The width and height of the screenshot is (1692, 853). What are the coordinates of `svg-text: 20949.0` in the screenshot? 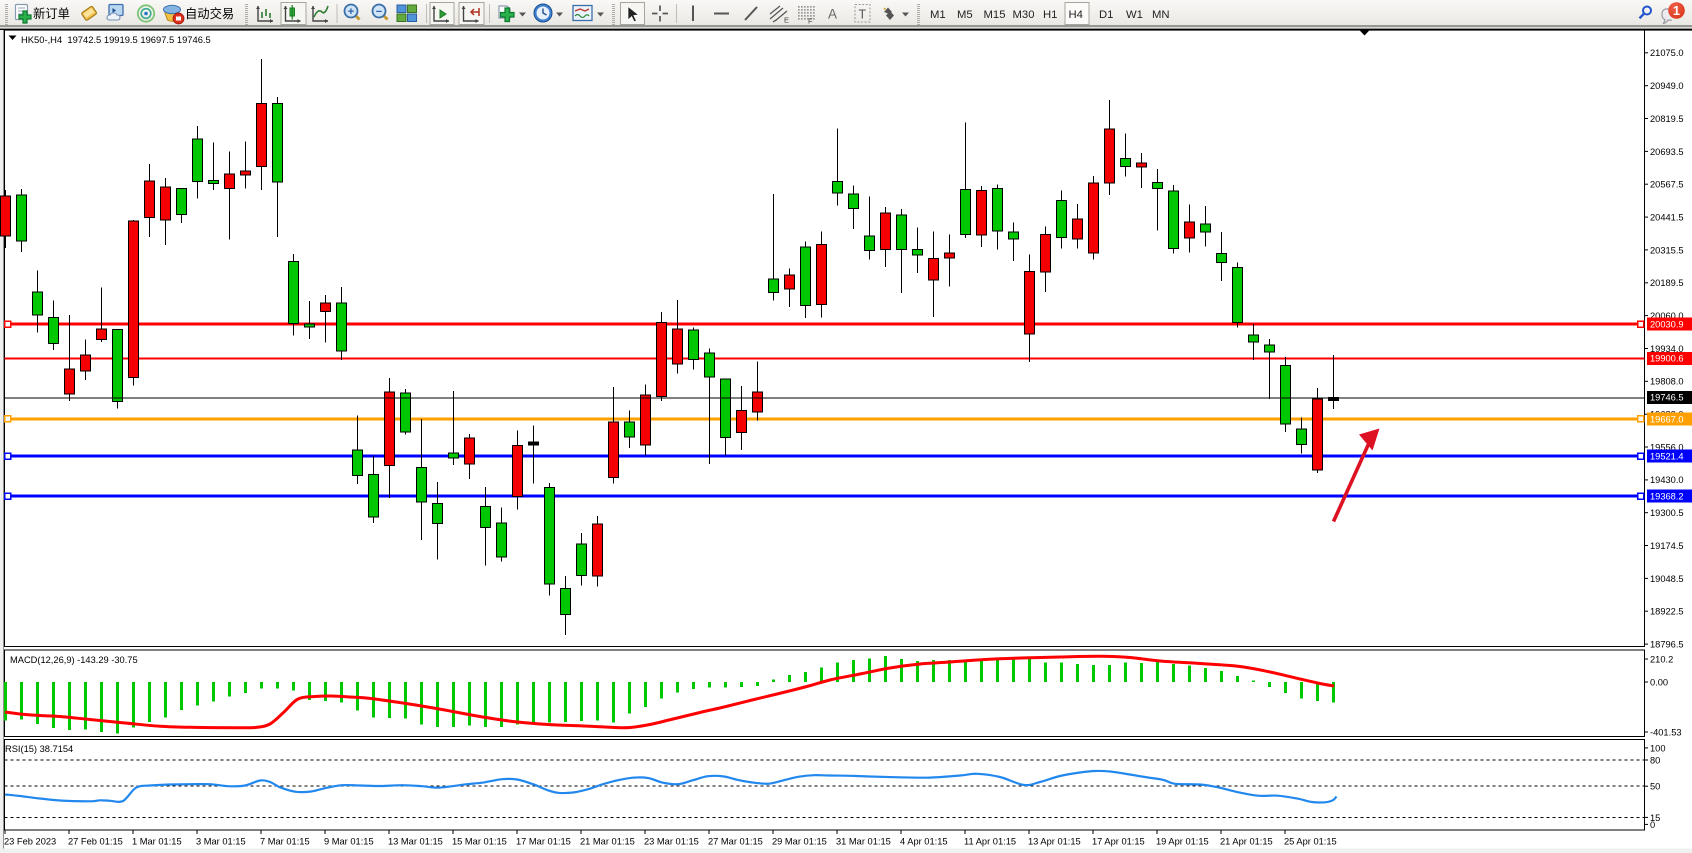 It's located at (1667, 86).